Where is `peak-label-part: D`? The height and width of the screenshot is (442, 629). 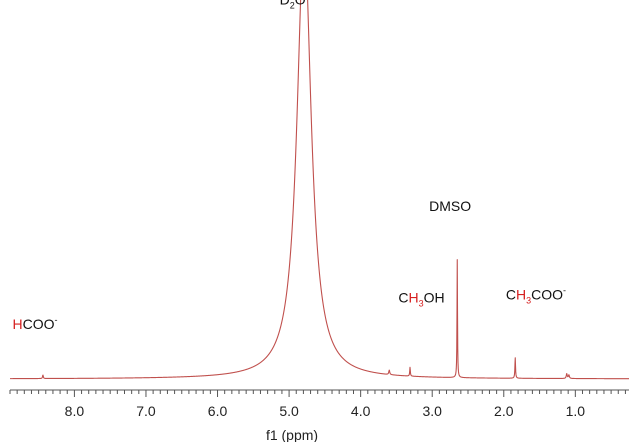 peak-label-part: D is located at coordinates (285, 3).